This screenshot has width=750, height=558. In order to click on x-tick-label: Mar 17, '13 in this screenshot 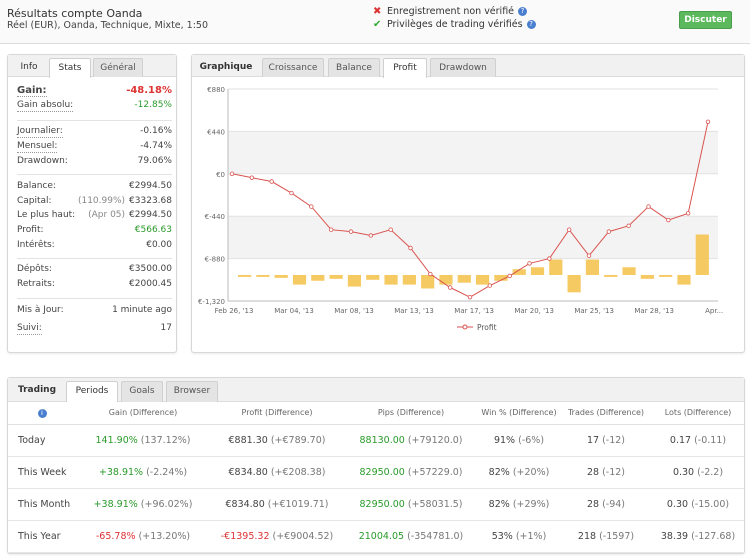, I will do `click(474, 311)`.